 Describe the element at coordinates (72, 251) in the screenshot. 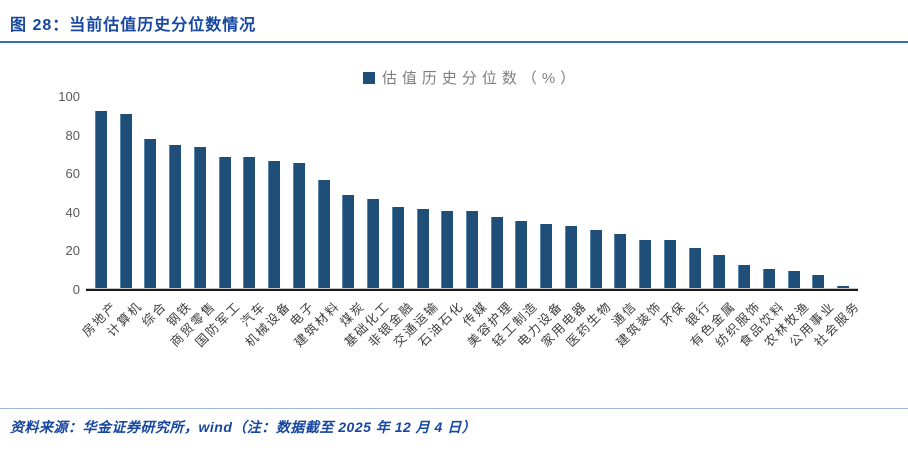

I see `y-axis-tick-label: 20` at that location.